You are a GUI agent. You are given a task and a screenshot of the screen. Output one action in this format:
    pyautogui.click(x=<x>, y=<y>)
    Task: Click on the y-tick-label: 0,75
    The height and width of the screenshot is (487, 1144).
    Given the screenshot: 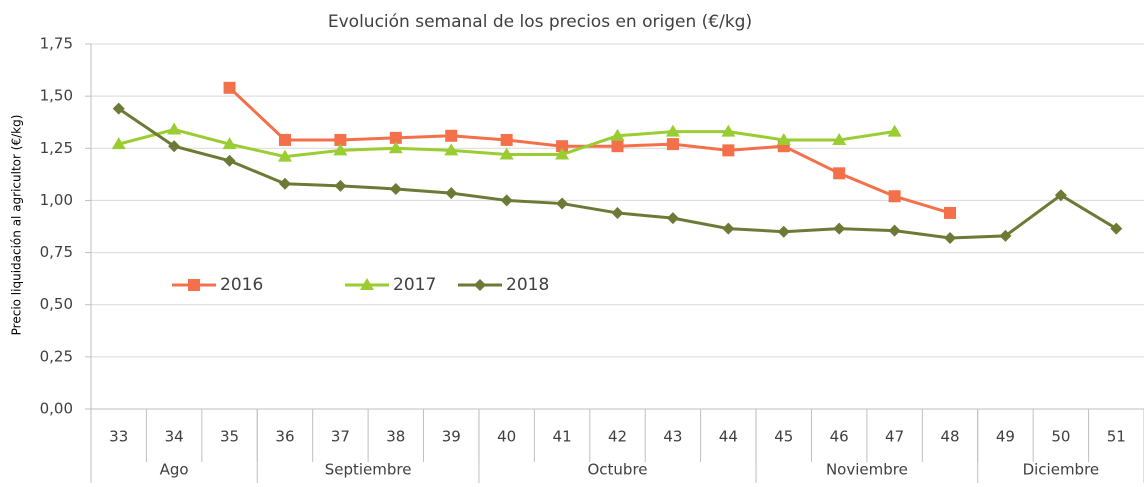 What is the action you would take?
    pyautogui.click(x=56, y=252)
    